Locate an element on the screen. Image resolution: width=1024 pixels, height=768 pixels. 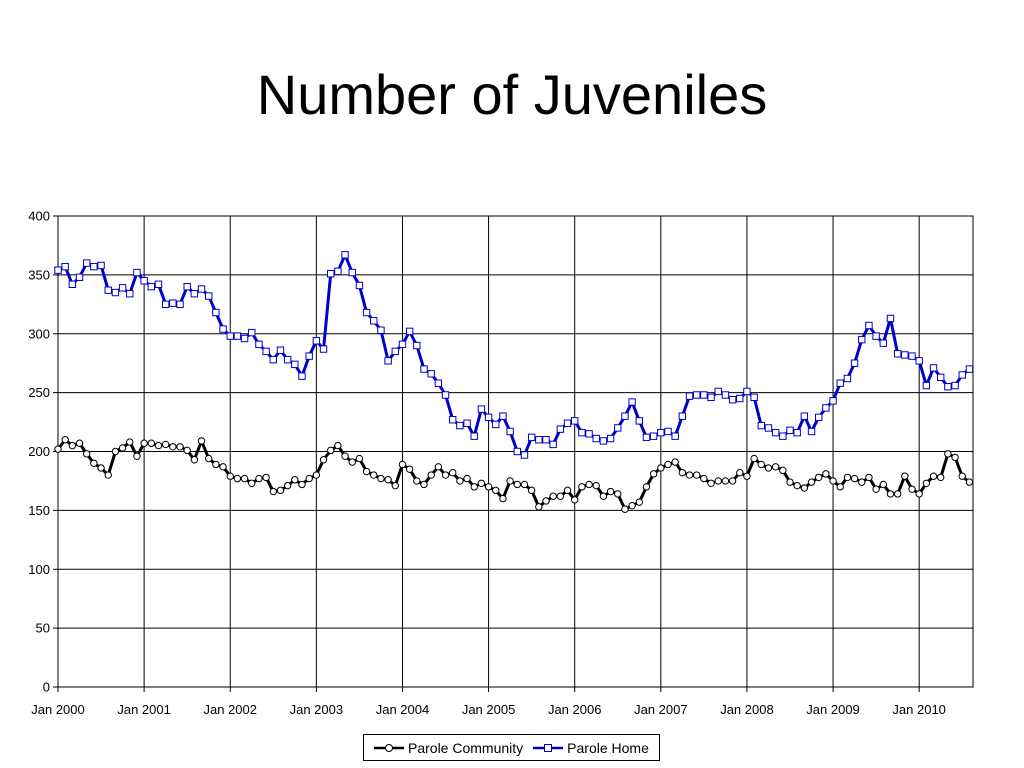
legend-swatch-circle-icon is located at coordinates (389, 747).